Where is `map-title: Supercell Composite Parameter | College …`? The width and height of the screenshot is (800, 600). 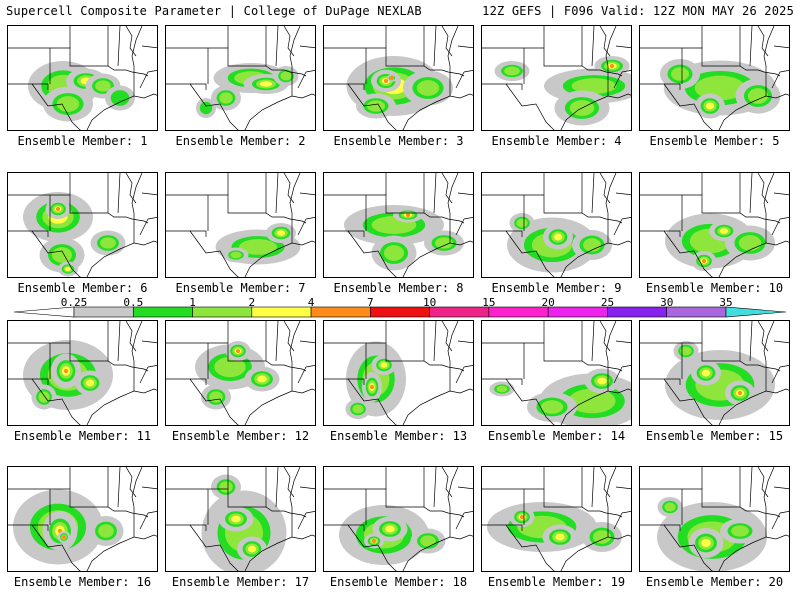 map-title: Supercell Composite Parameter | College … is located at coordinates (214, 11).